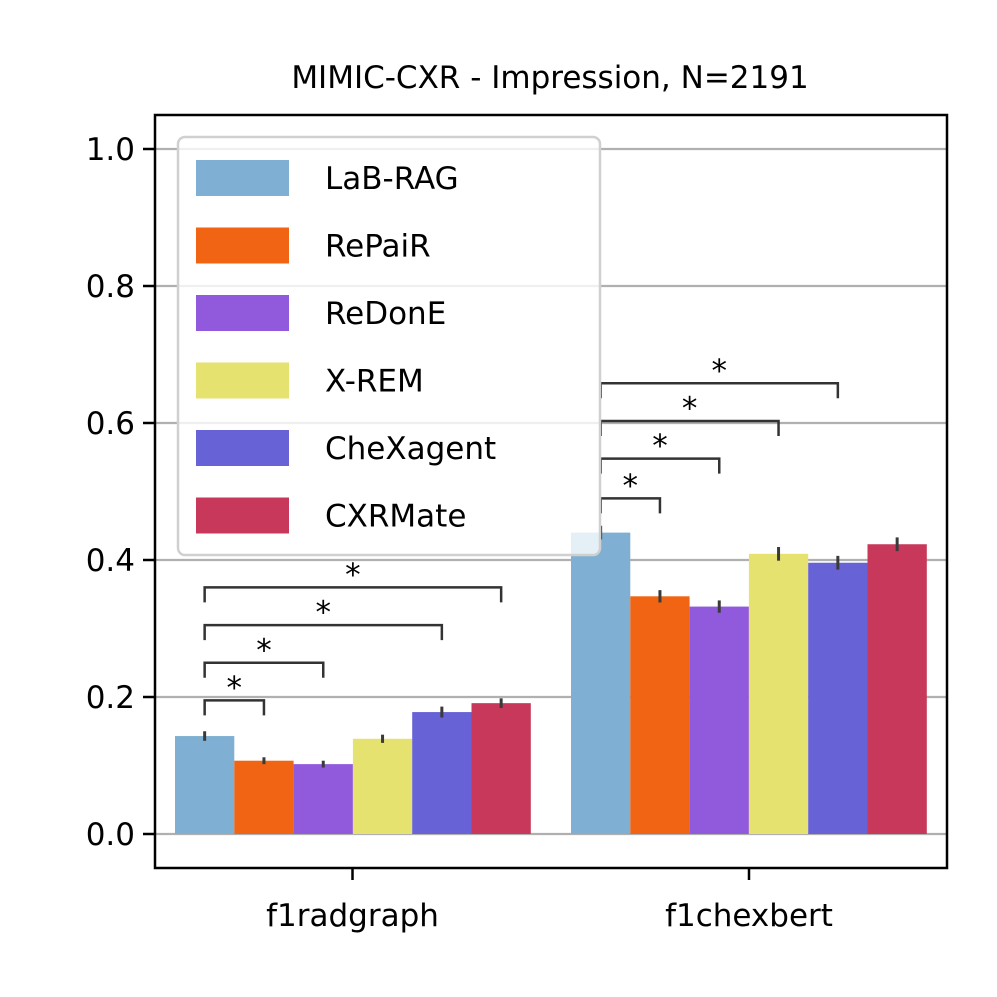 Image resolution: width=997 pixels, height=997 pixels. What do you see at coordinates (719, 720) in the screenshot?
I see `bar-redone-f1chexbert` at bounding box center [719, 720].